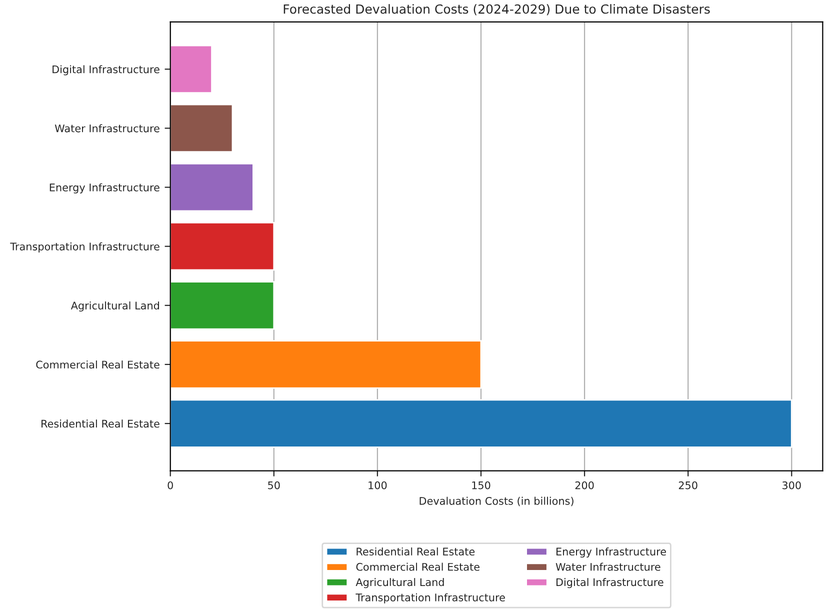 This screenshot has height=609, width=831. Describe the element at coordinates (584, 485) in the screenshot. I see `x-tick-label: 200` at that location.